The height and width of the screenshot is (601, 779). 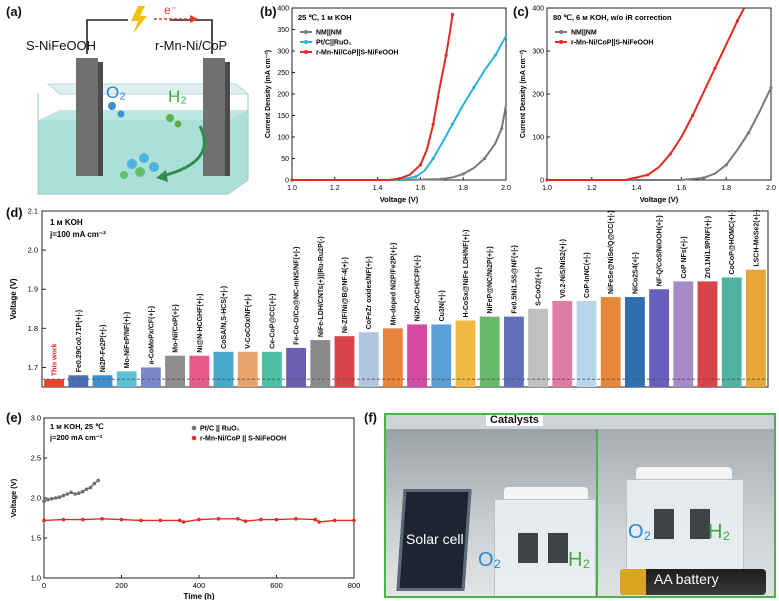 What do you see at coordinates (542, 181) in the screenshot?
I see `y-tick-label: 0` at bounding box center [542, 181].